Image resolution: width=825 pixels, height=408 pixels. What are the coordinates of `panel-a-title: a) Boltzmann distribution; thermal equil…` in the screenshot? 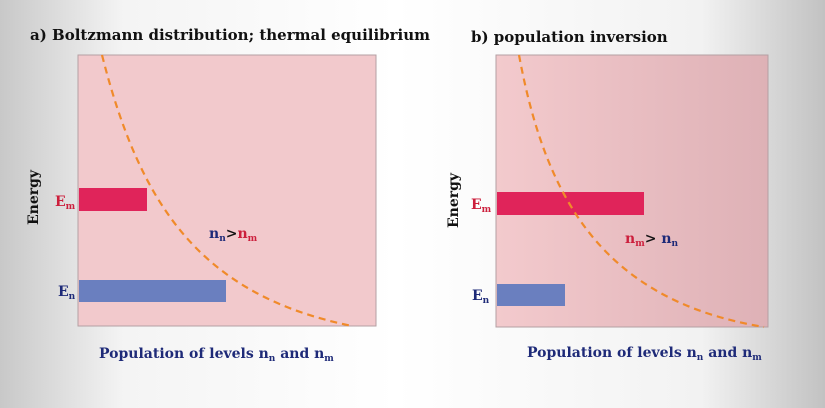 It's located at (230, 35).